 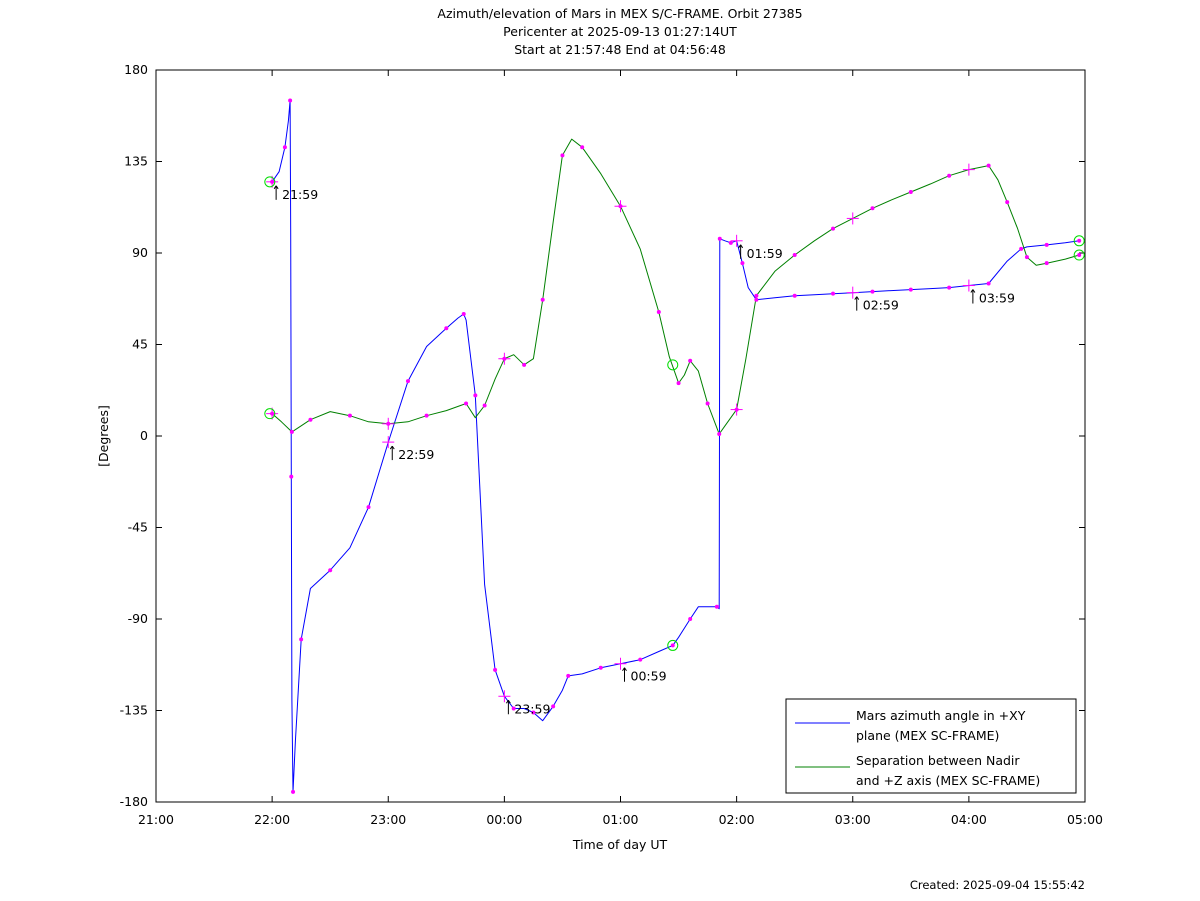 What do you see at coordinates (620, 844) in the screenshot?
I see `x-axis-label: Time of day UT` at bounding box center [620, 844].